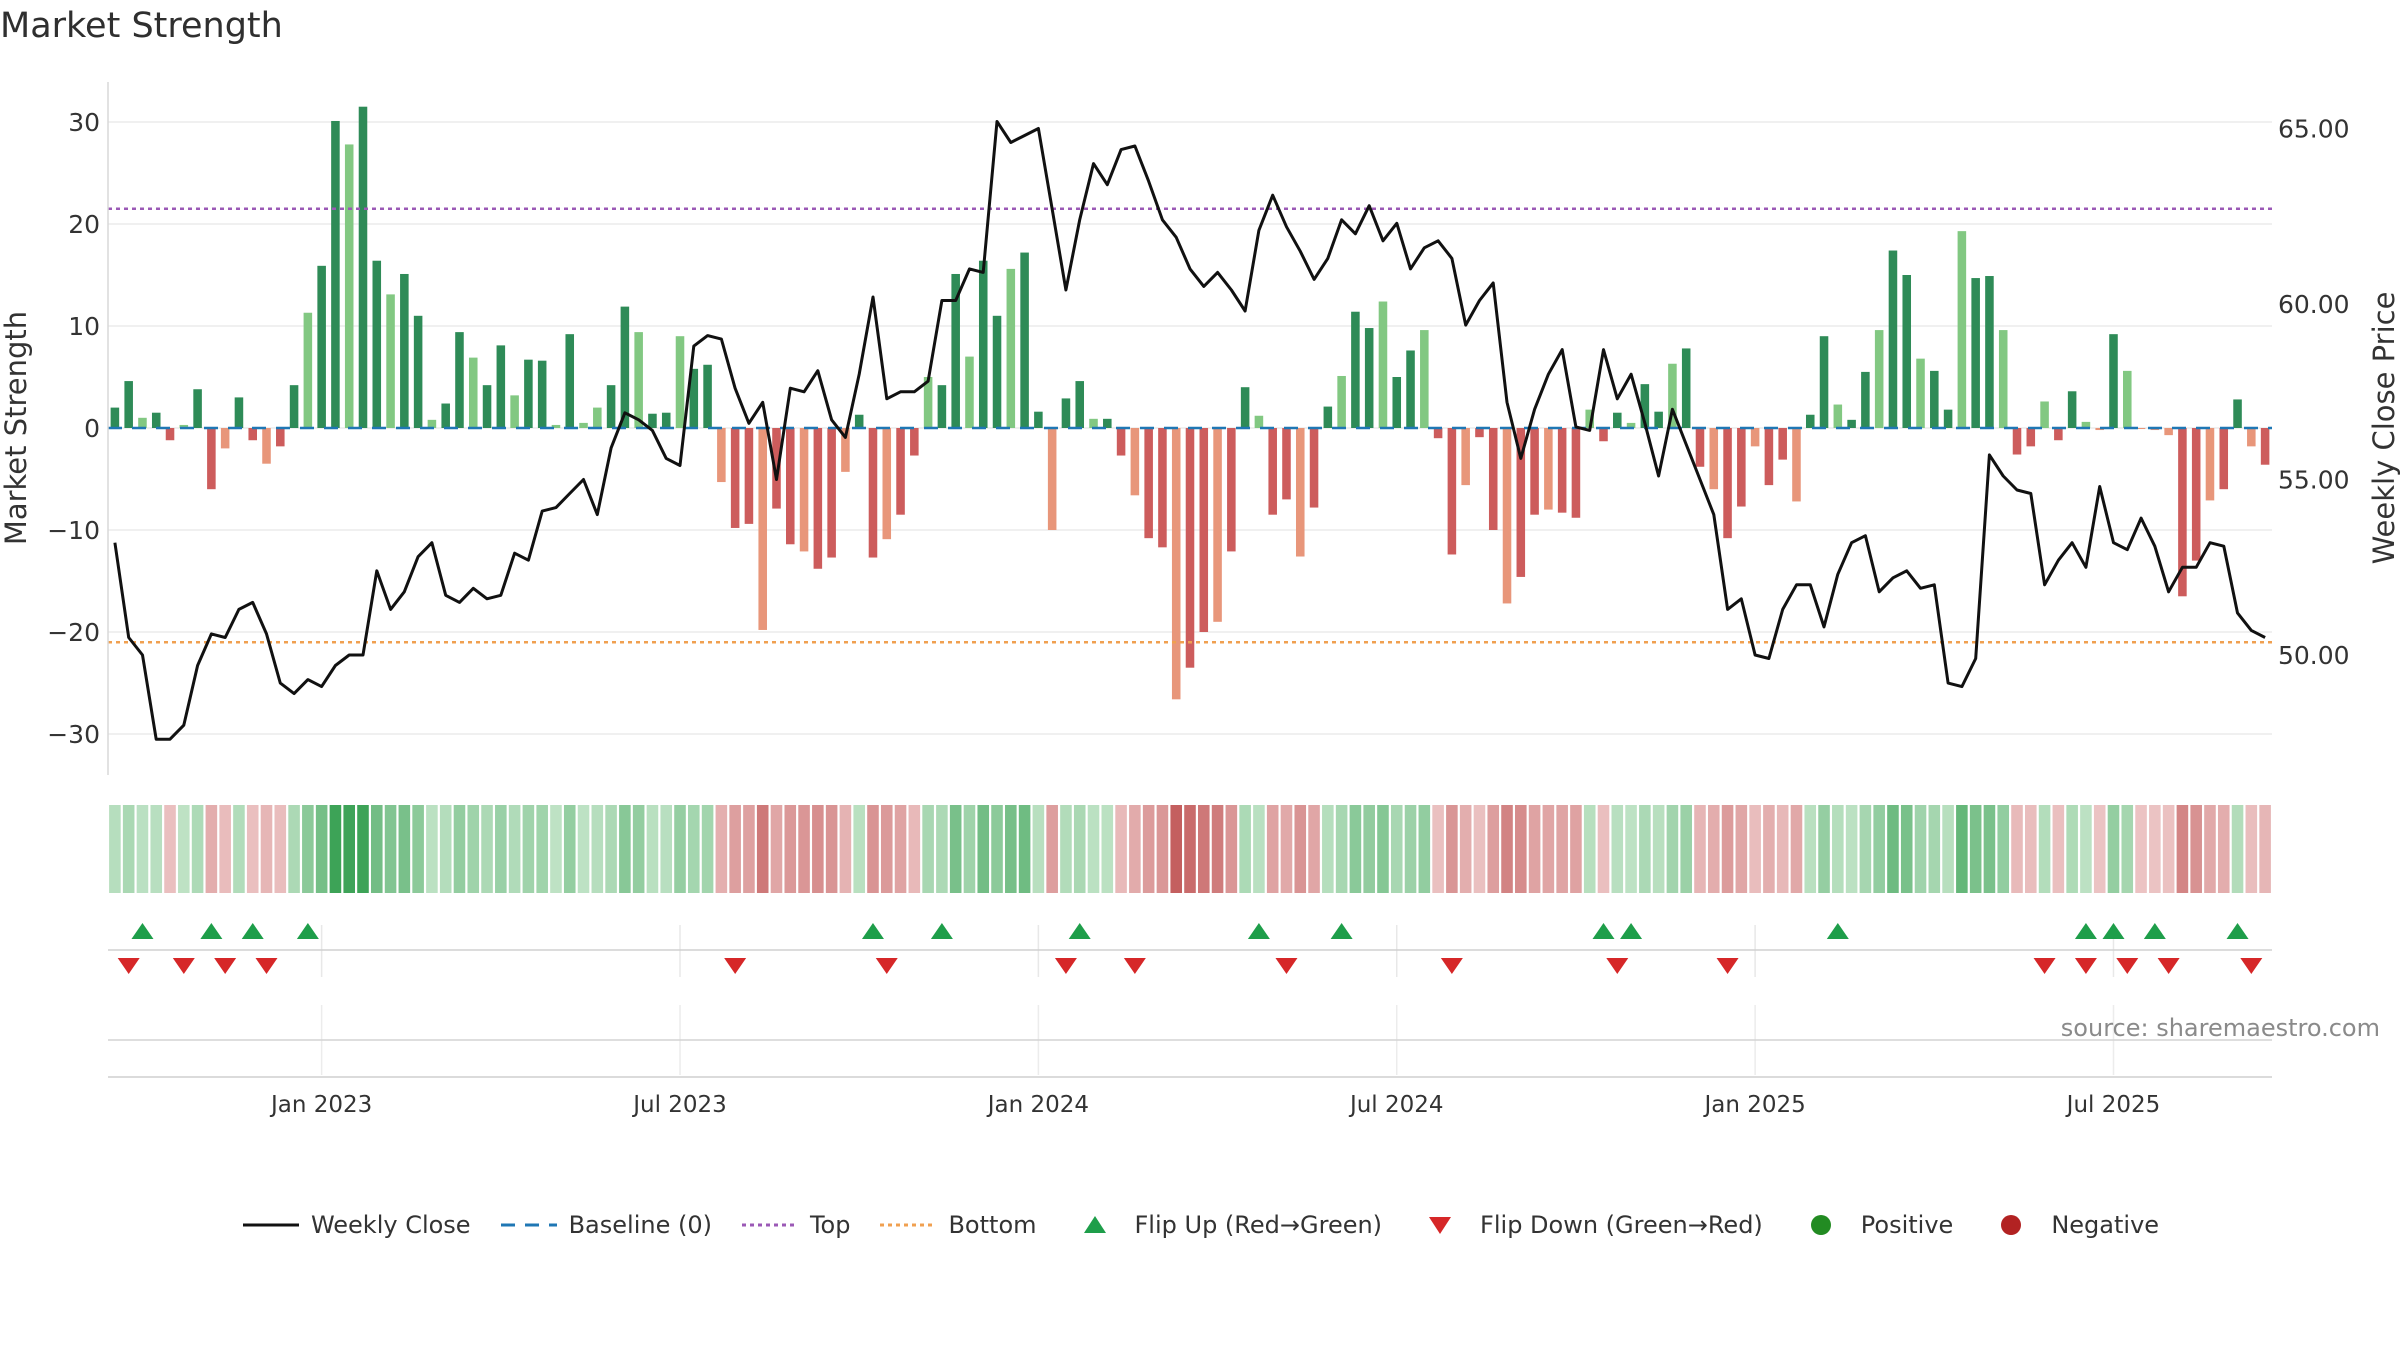 This screenshot has height=1350, width=2400. I want to click on legend-item-baseline: Baseline (0), so click(605, 1225).